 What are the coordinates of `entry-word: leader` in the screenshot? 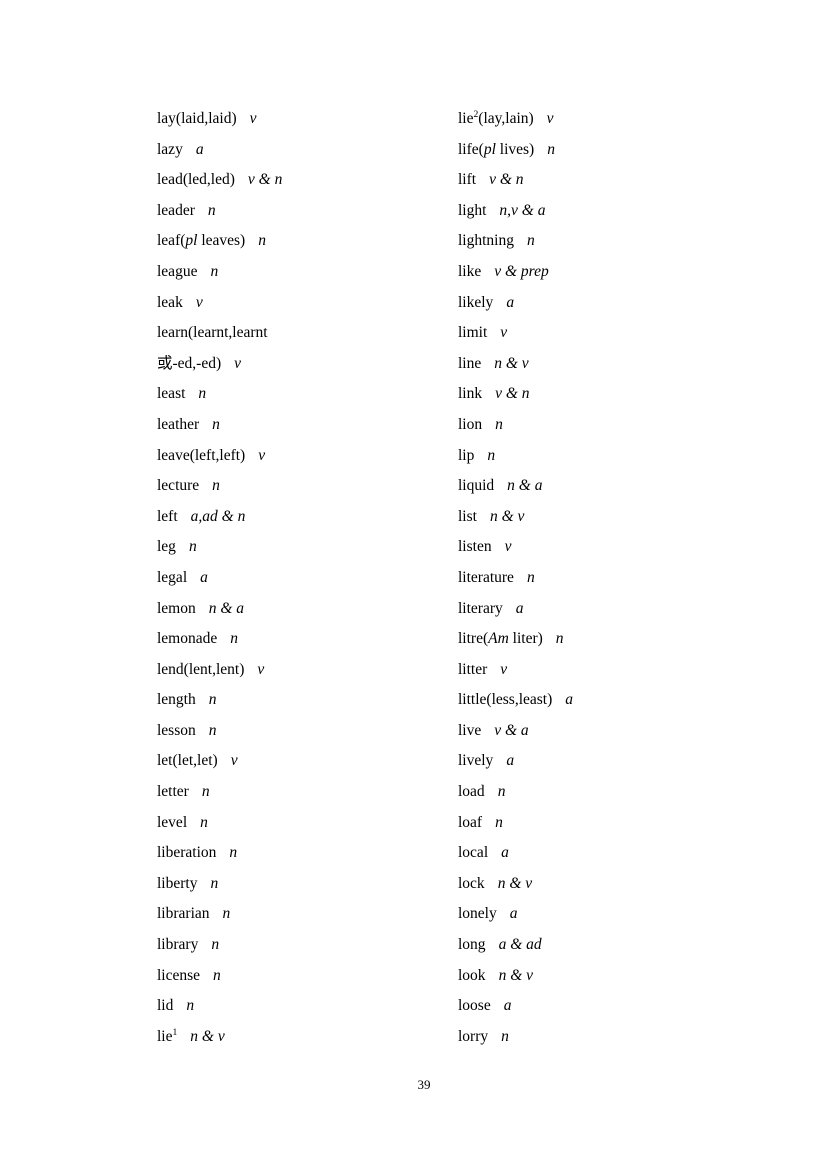 It's located at (176, 210).